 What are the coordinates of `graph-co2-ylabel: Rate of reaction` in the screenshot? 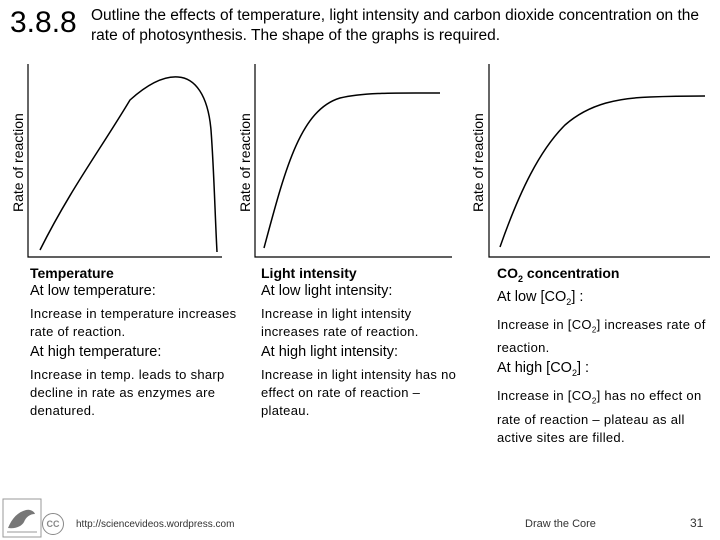 It's located at (478, 162).